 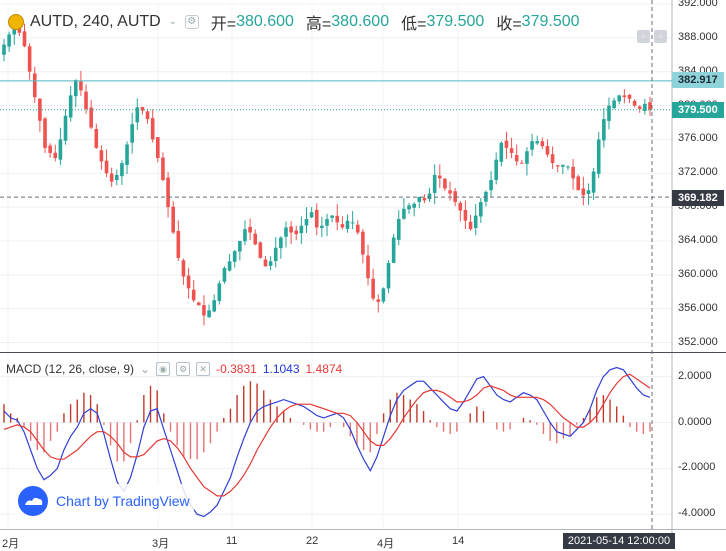 What do you see at coordinates (698, 341) in the screenshot?
I see `price-tick-label: 352.000` at bounding box center [698, 341].